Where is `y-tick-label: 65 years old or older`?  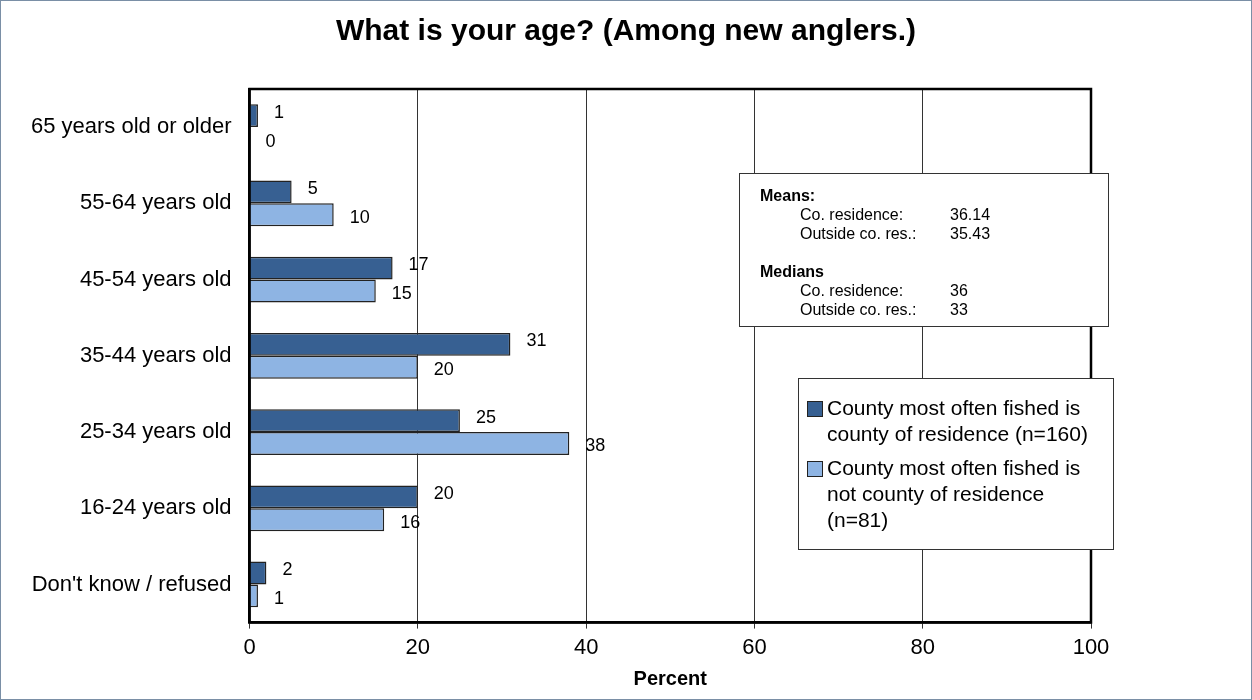 y-tick-label: 65 years old or older is located at coordinates (131, 126).